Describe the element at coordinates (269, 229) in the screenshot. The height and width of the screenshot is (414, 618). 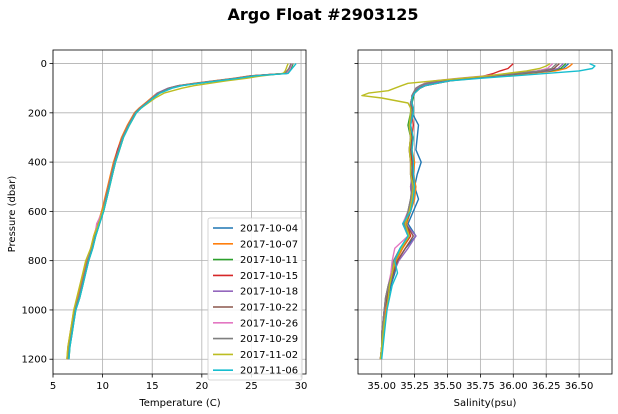
I see `legend-entry-label: 2017-10-04` at that location.